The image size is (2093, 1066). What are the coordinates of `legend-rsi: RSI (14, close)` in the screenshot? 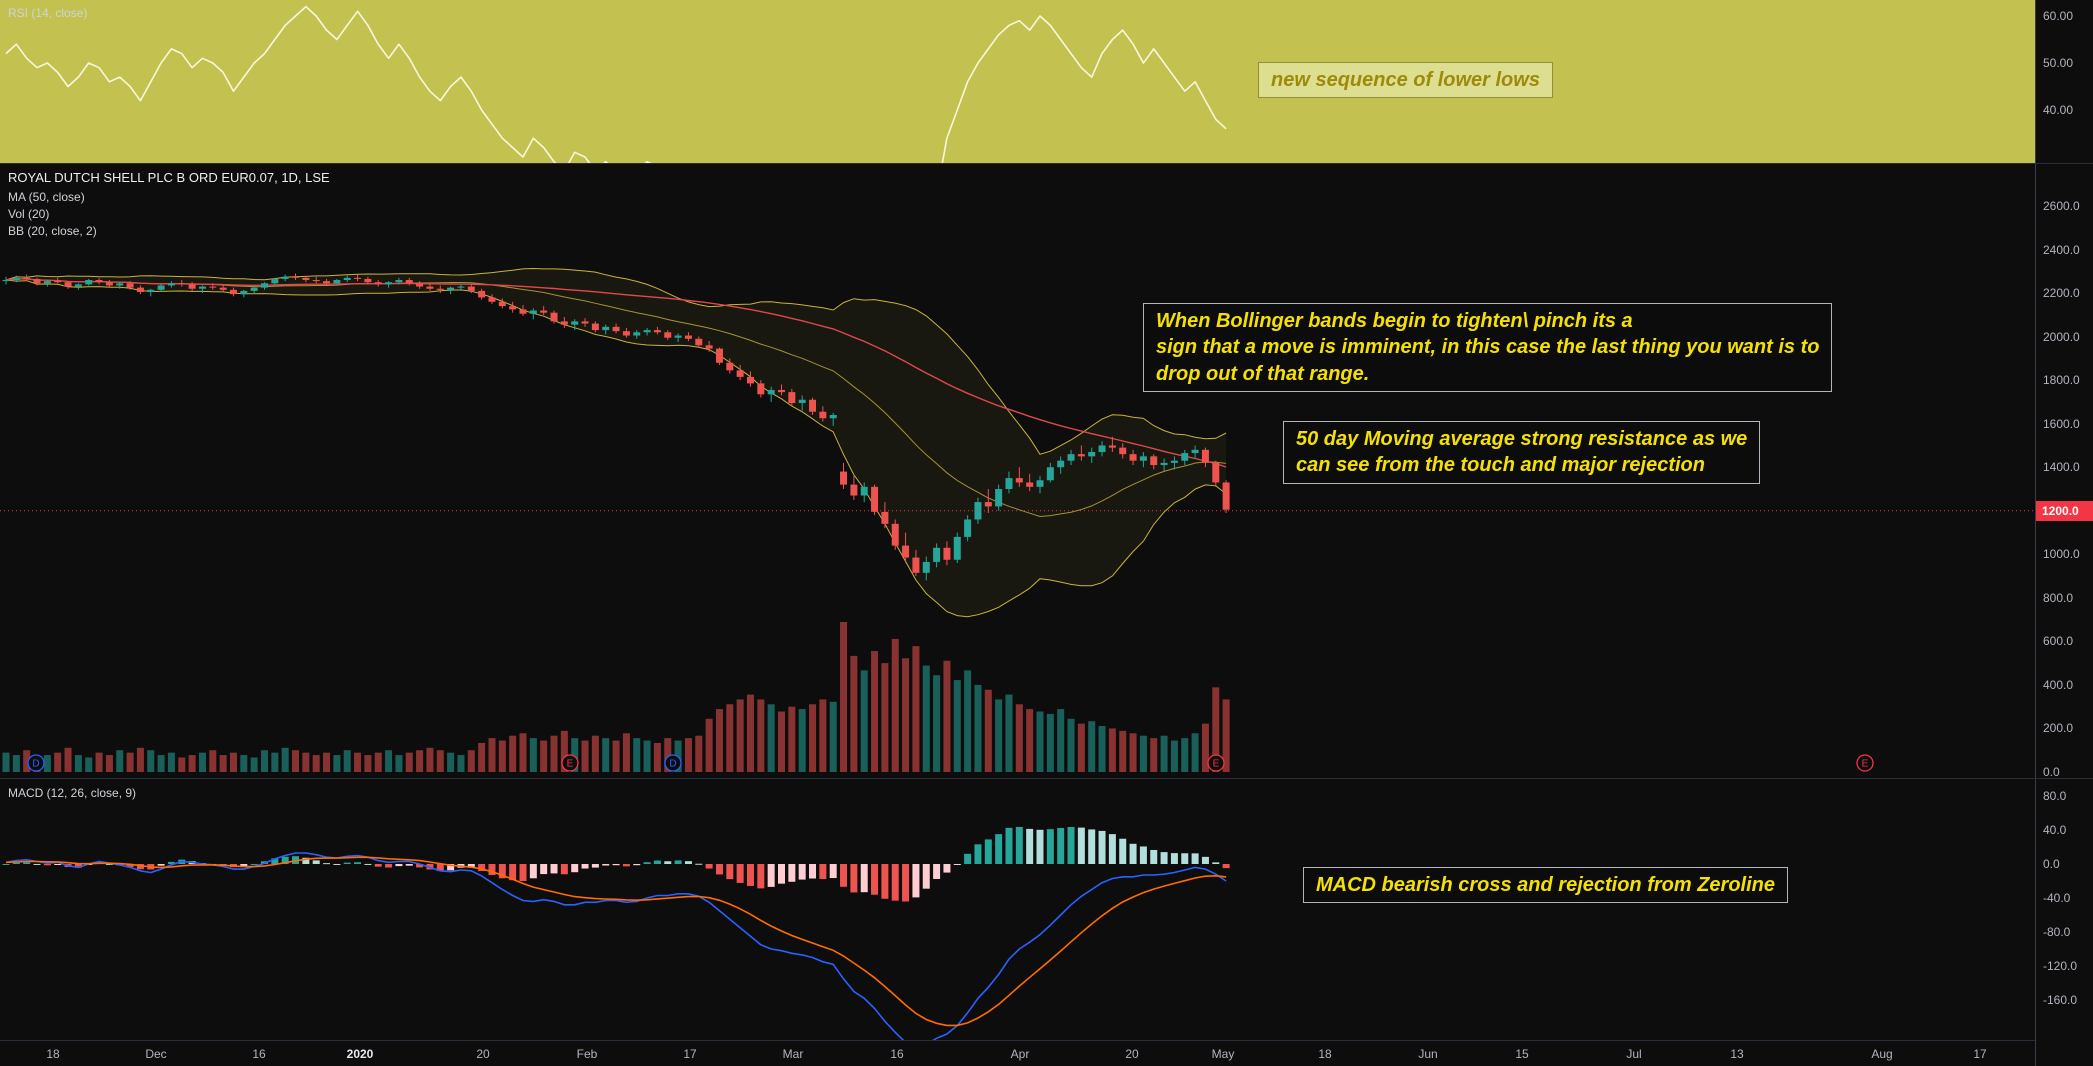 It's located at (48, 13).